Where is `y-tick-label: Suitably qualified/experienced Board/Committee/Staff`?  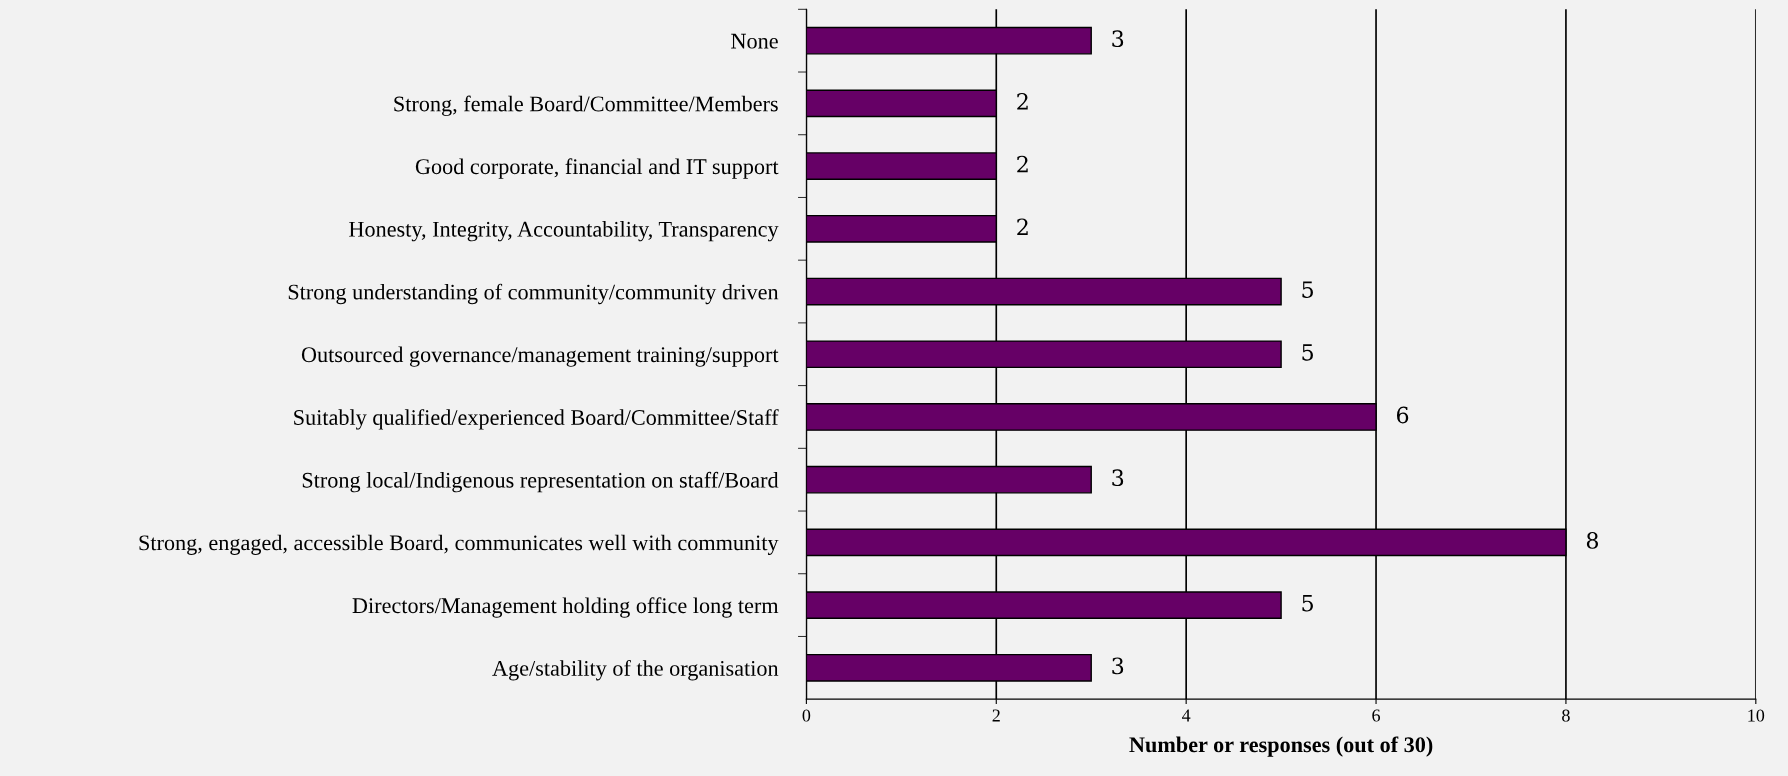
y-tick-label: Suitably qualified/experienced Board/Committee/Staff is located at coordinates (536, 419).